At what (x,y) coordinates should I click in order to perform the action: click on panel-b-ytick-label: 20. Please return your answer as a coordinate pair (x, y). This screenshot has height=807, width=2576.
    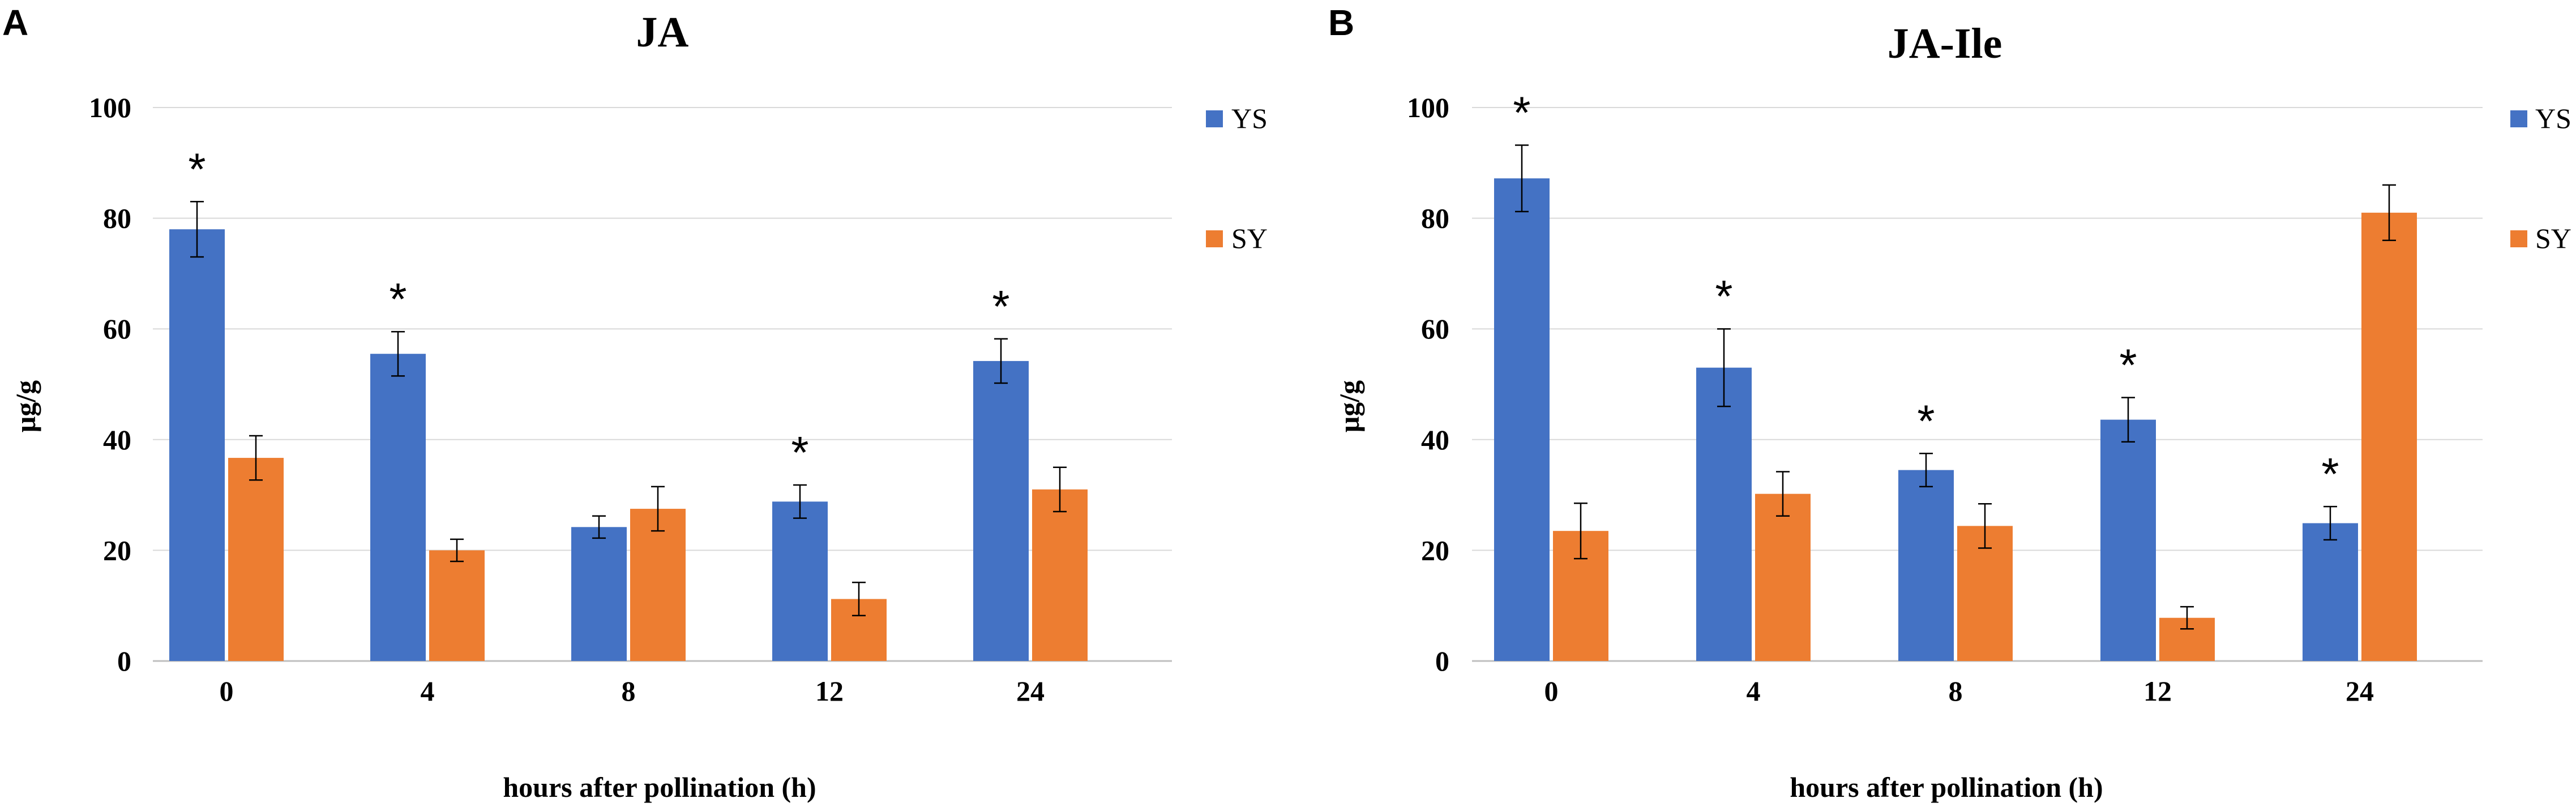
    Looking at the image, I should click on (1435, 550).